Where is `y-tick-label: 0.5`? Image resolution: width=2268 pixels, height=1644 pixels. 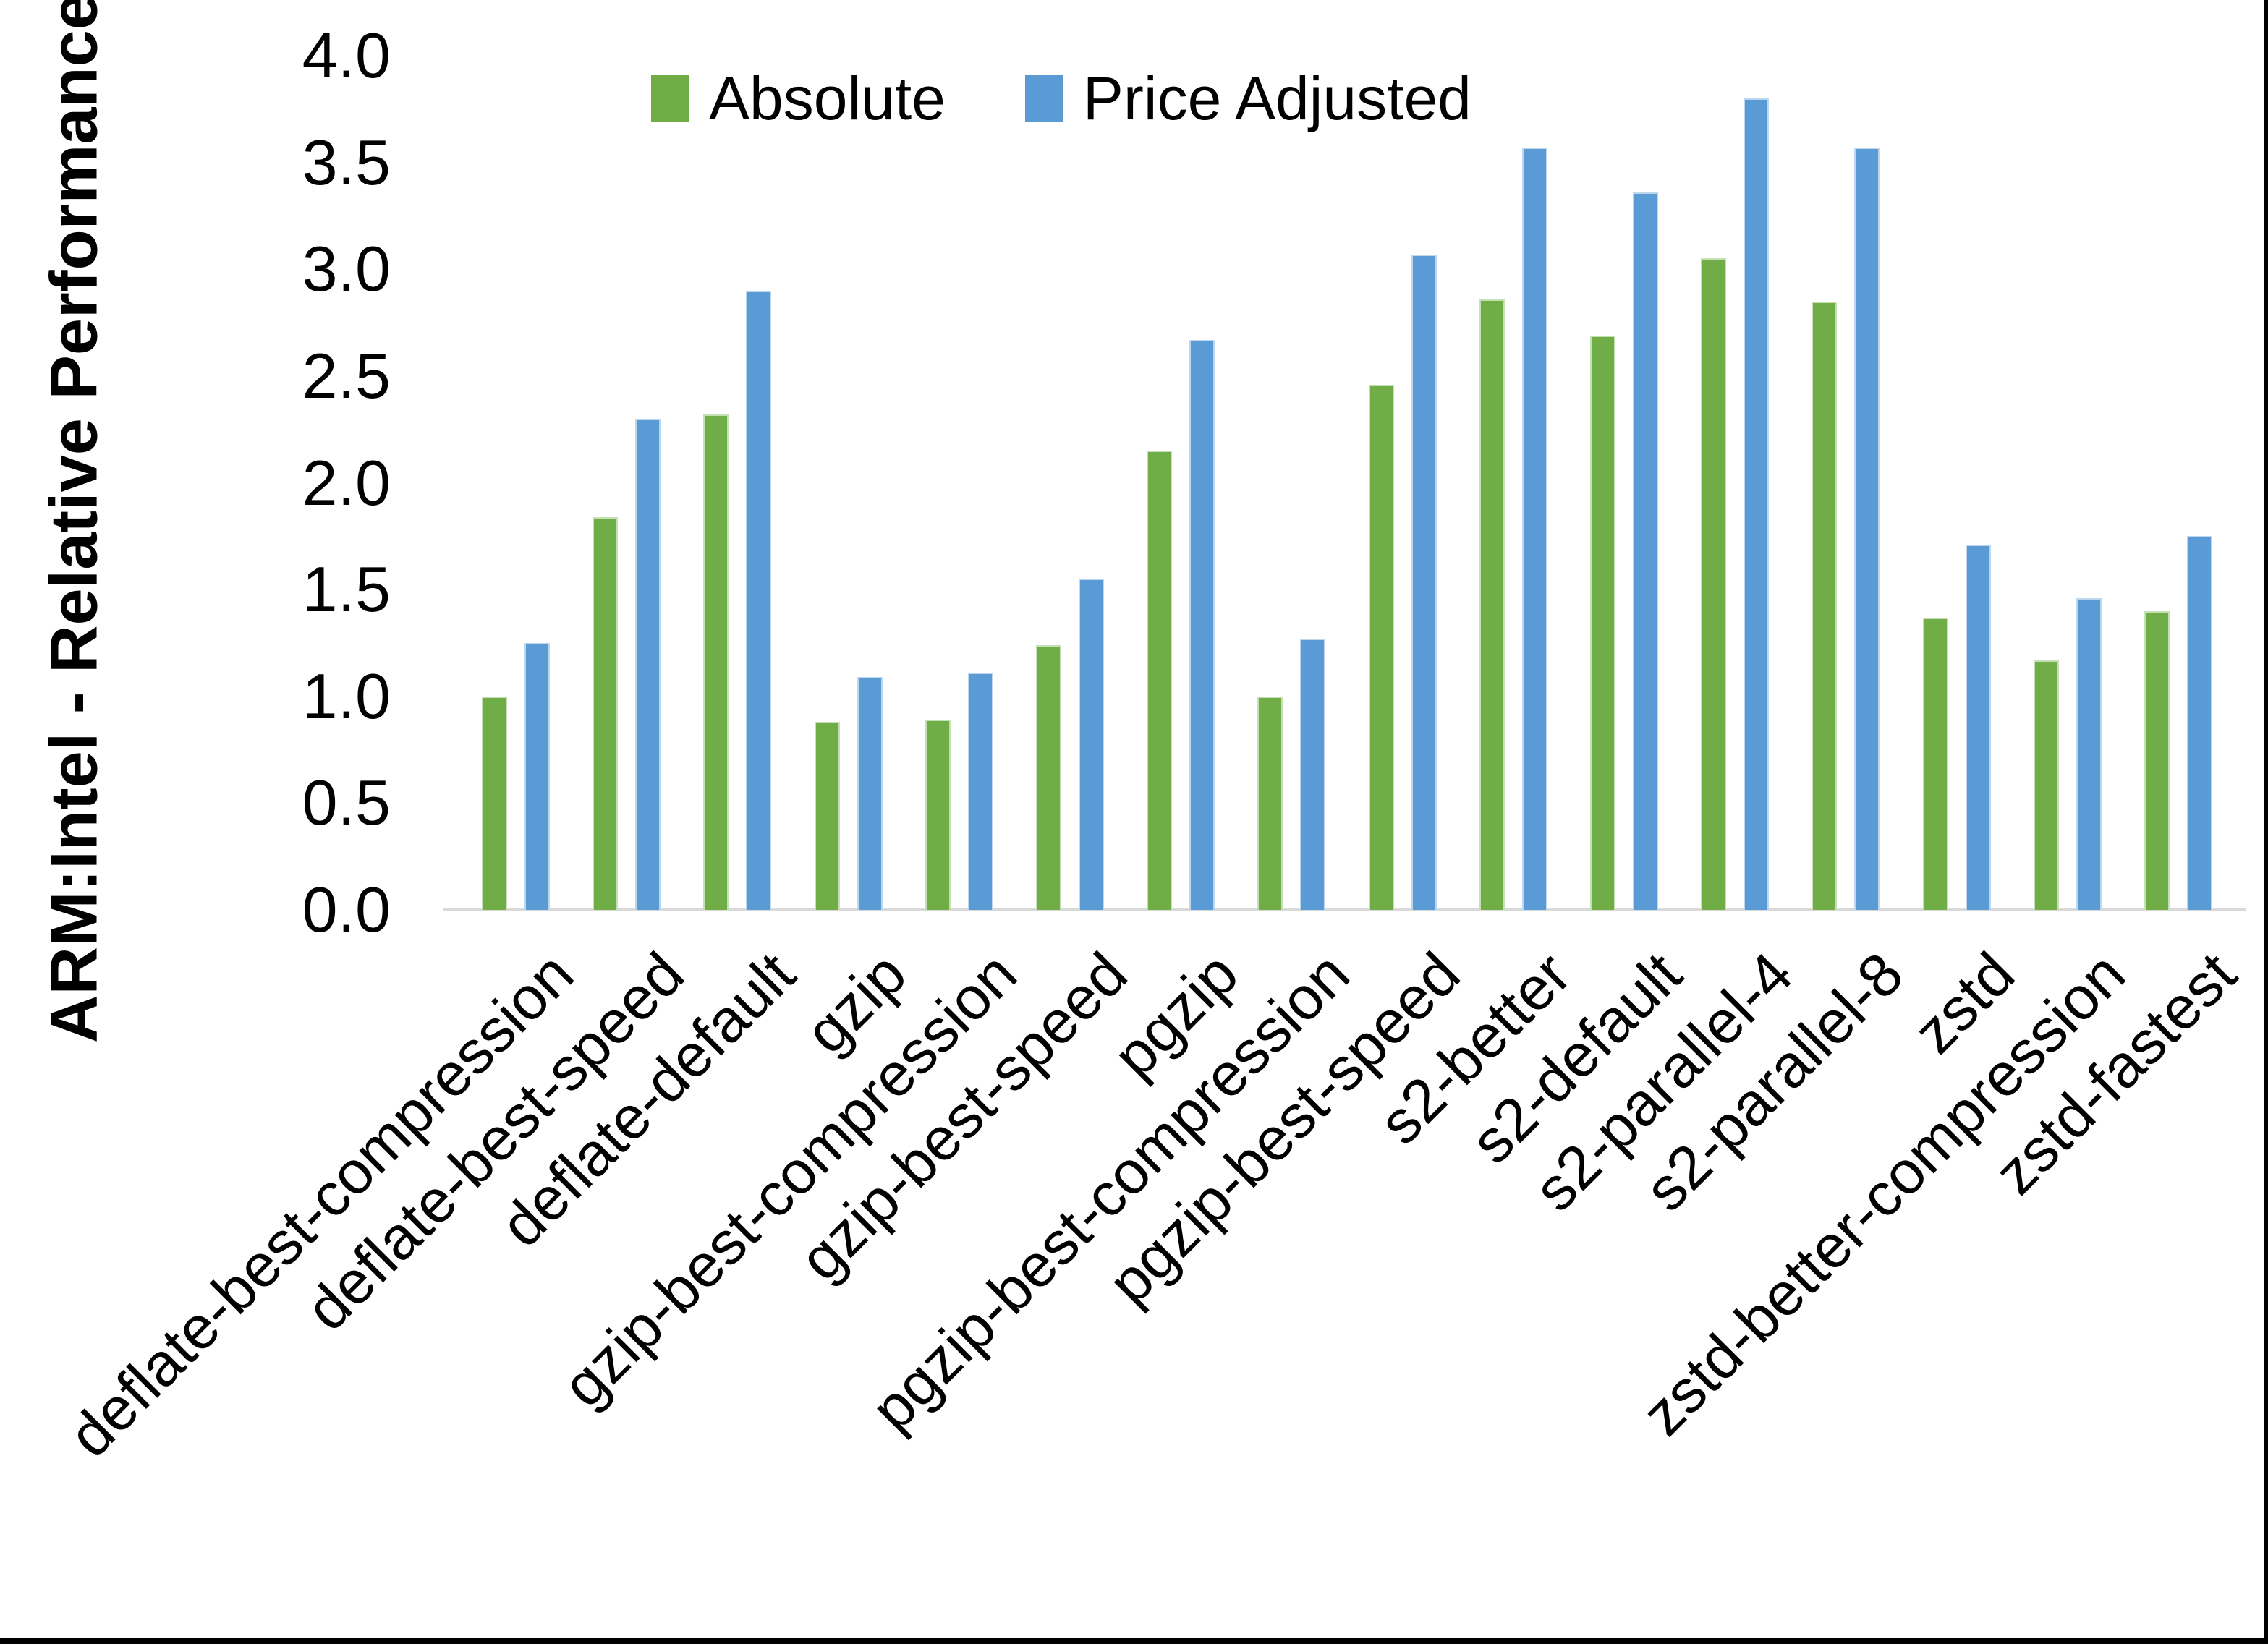
y-tick-label: 0.5 is located at coordinates (346, 803).